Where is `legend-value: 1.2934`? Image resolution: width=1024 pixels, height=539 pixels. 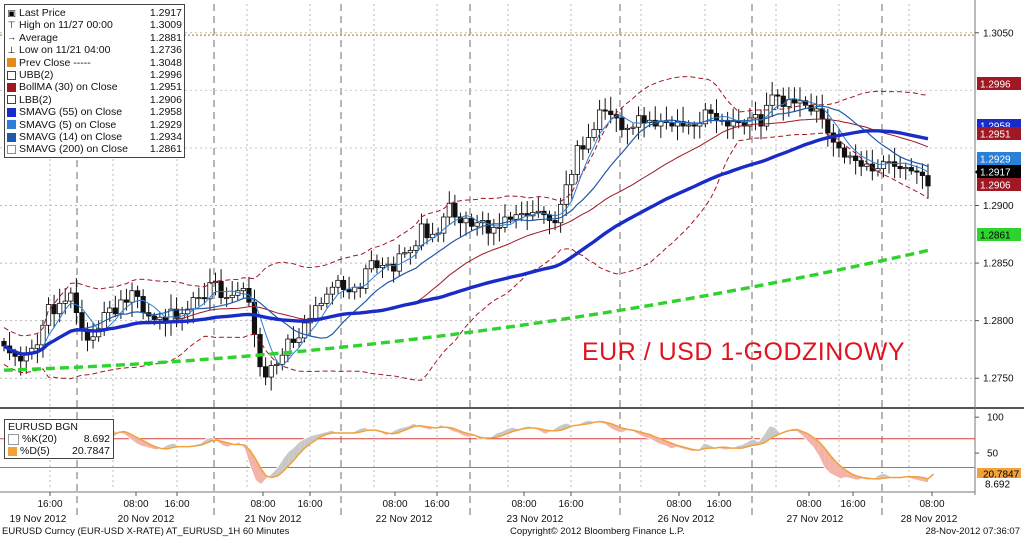
legend-value: 1.2934 is located at coordinates (165, 136).